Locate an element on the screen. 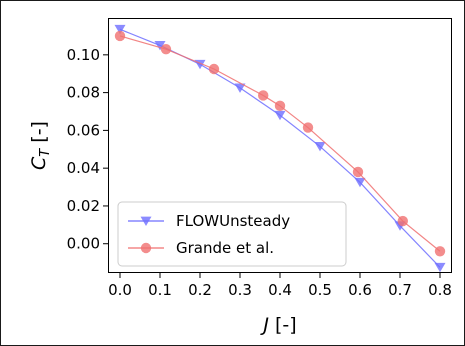 The height and width of the screenshot is (346, 465). x-tick-label: 0.2 is located at coordinates (200, 290).